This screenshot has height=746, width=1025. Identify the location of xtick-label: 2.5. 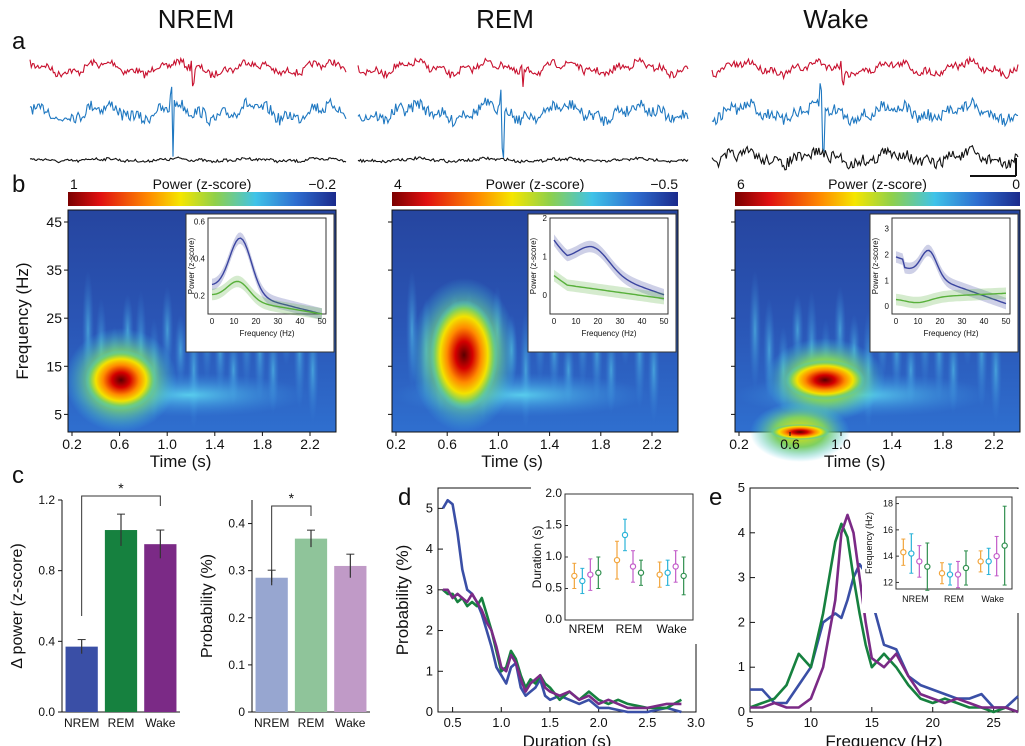
(647, 722).